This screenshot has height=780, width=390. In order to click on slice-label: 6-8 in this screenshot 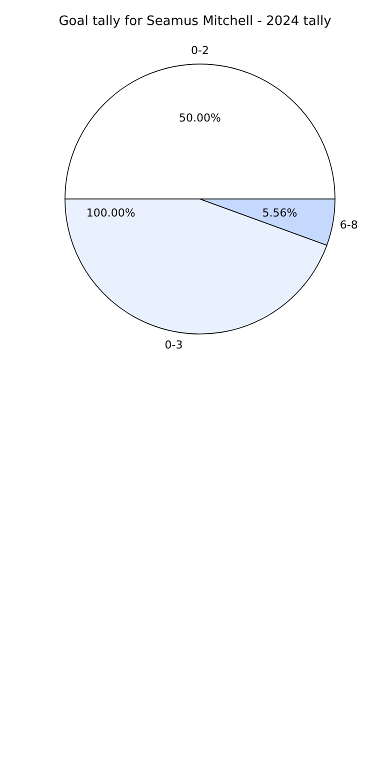, I will do `click(349, 225)`.